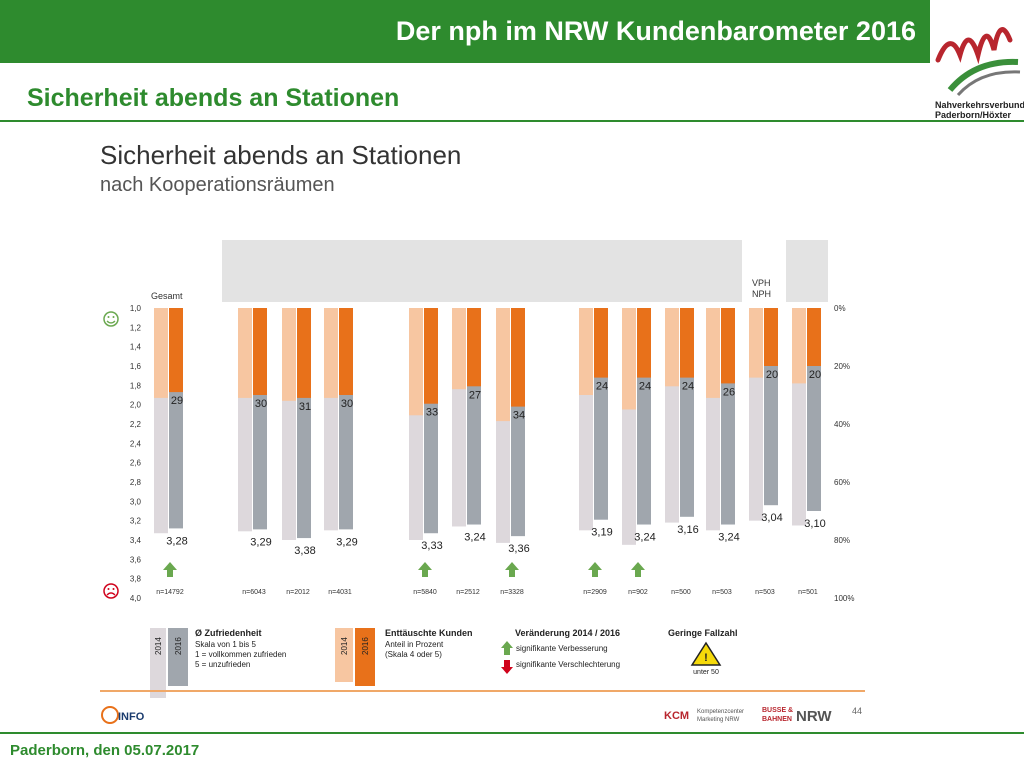  I want to click on disappointed-data-label: 29, so click(177, 401).